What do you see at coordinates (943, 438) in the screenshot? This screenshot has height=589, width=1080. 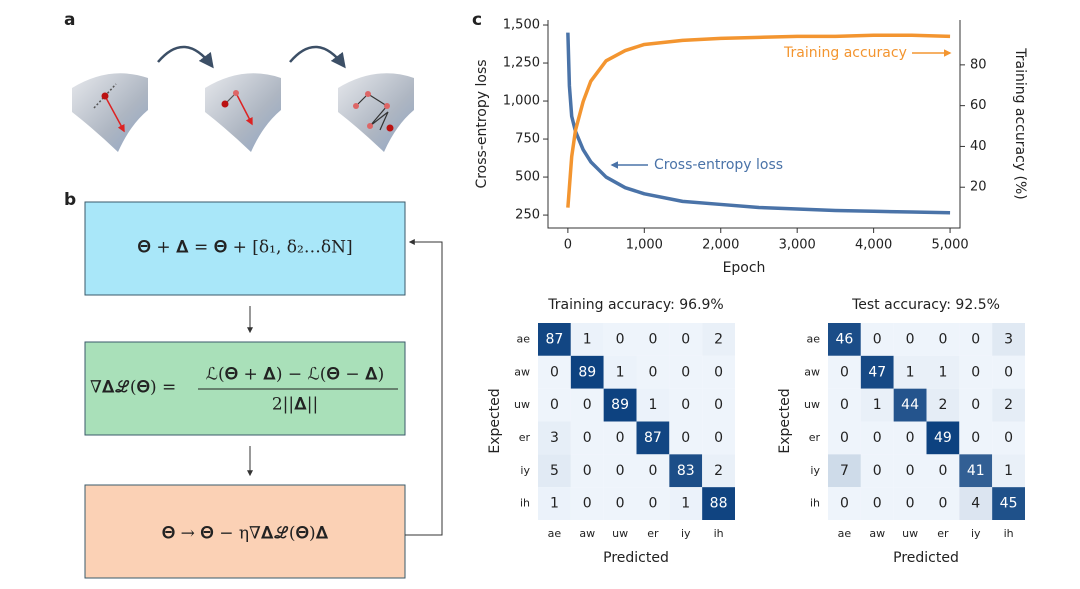 I see `cell-label: 49` at bounding box center [943, 438].